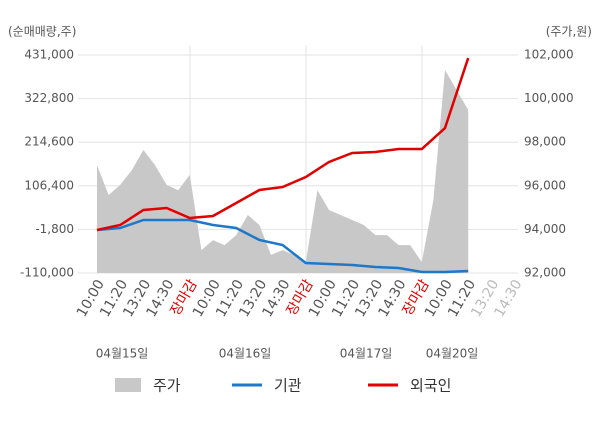 Image resolution: width=600 pixels, height=428 pixels. I want to click on y-axis-label: (순매매량,주), so click(42, 32).